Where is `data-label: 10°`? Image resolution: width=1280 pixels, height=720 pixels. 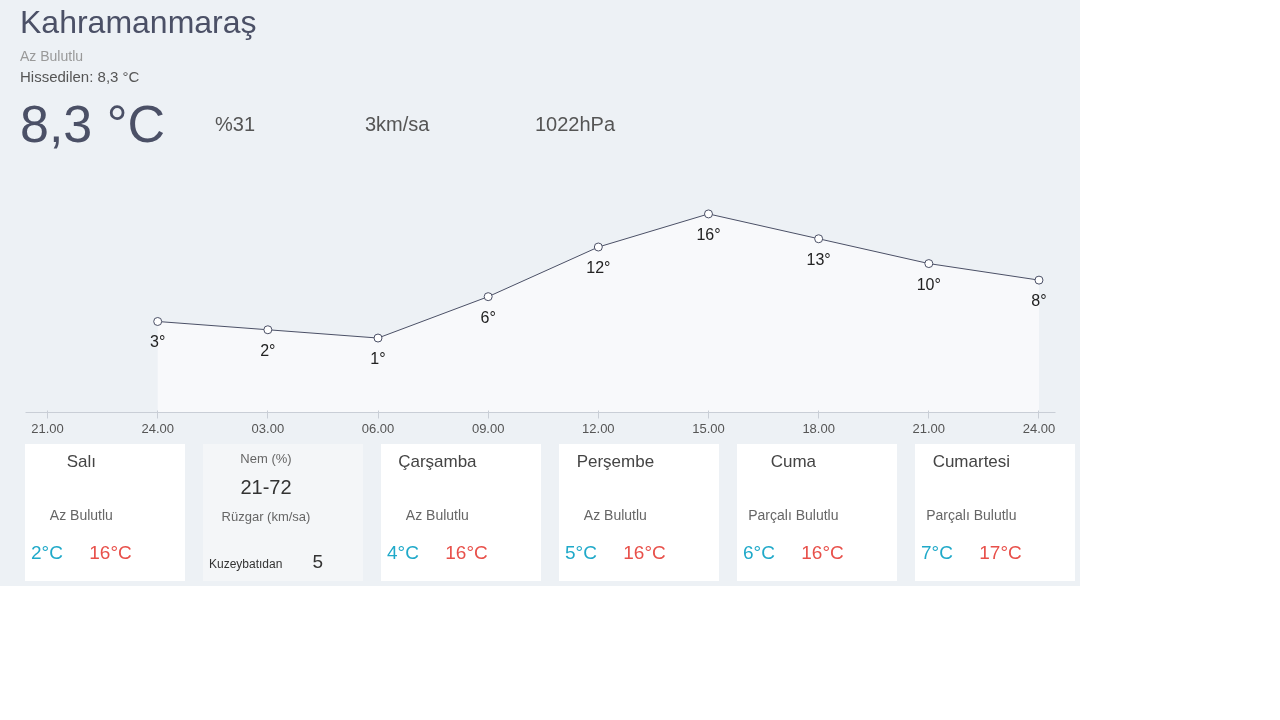
data-label: 10° is located at coordinates (928, 284).